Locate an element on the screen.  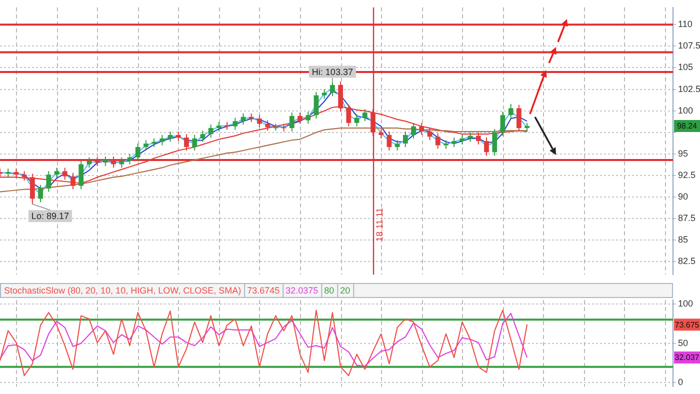
y-tick-label: 85 is located at coordinates (683, 239).